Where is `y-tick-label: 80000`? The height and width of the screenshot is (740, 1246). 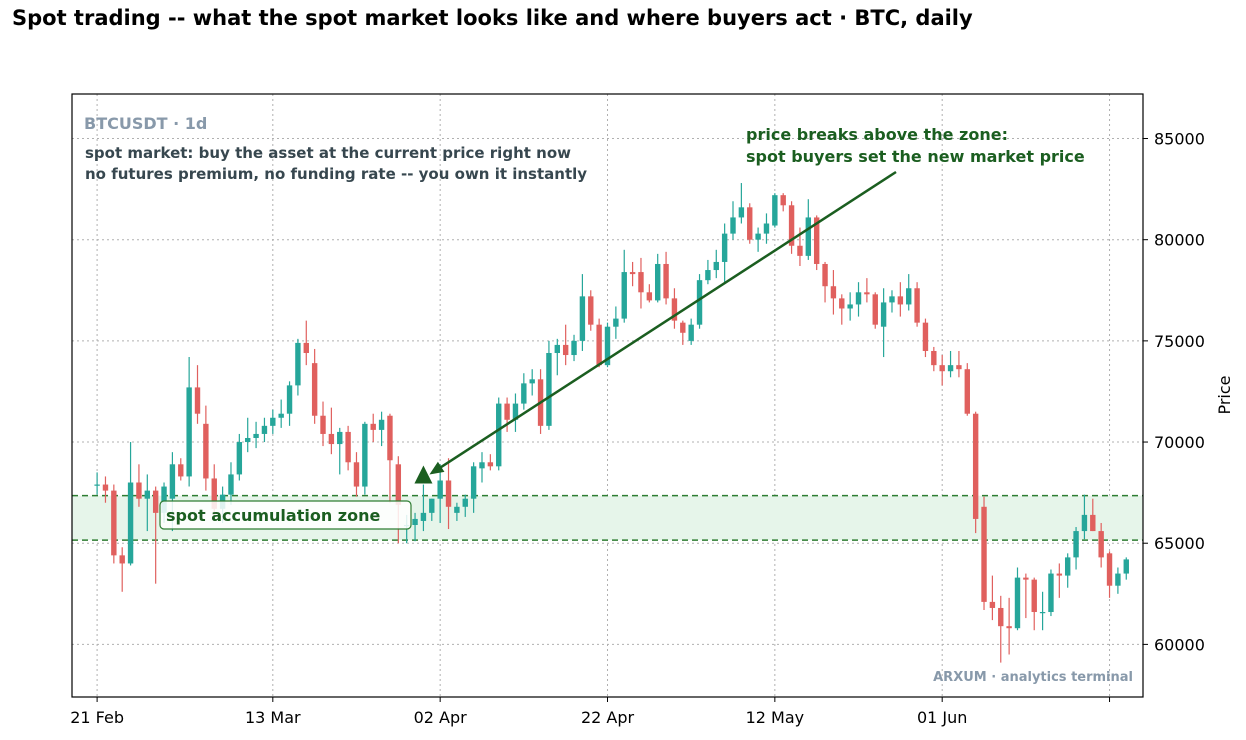
y-tick-label: 80000 is located at coordinates (1179, 240).